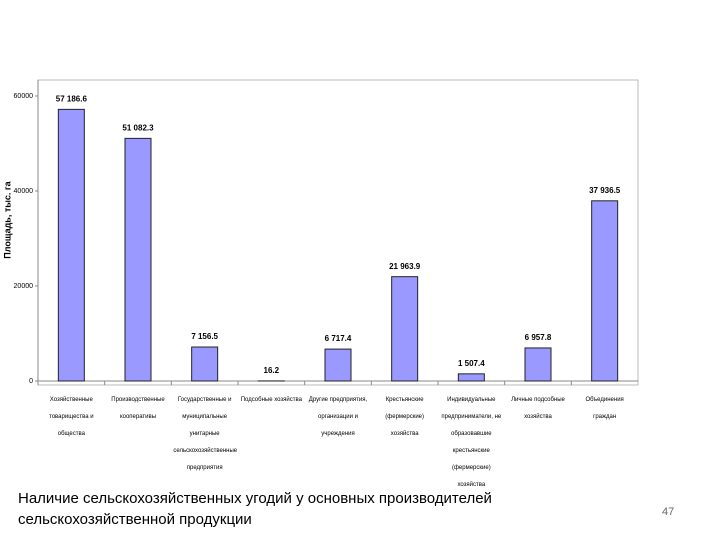 The image size is (720, 540). I want to click on x-tick-label: Крестьянские (фермерские) хозяйства, so click(405, 417).